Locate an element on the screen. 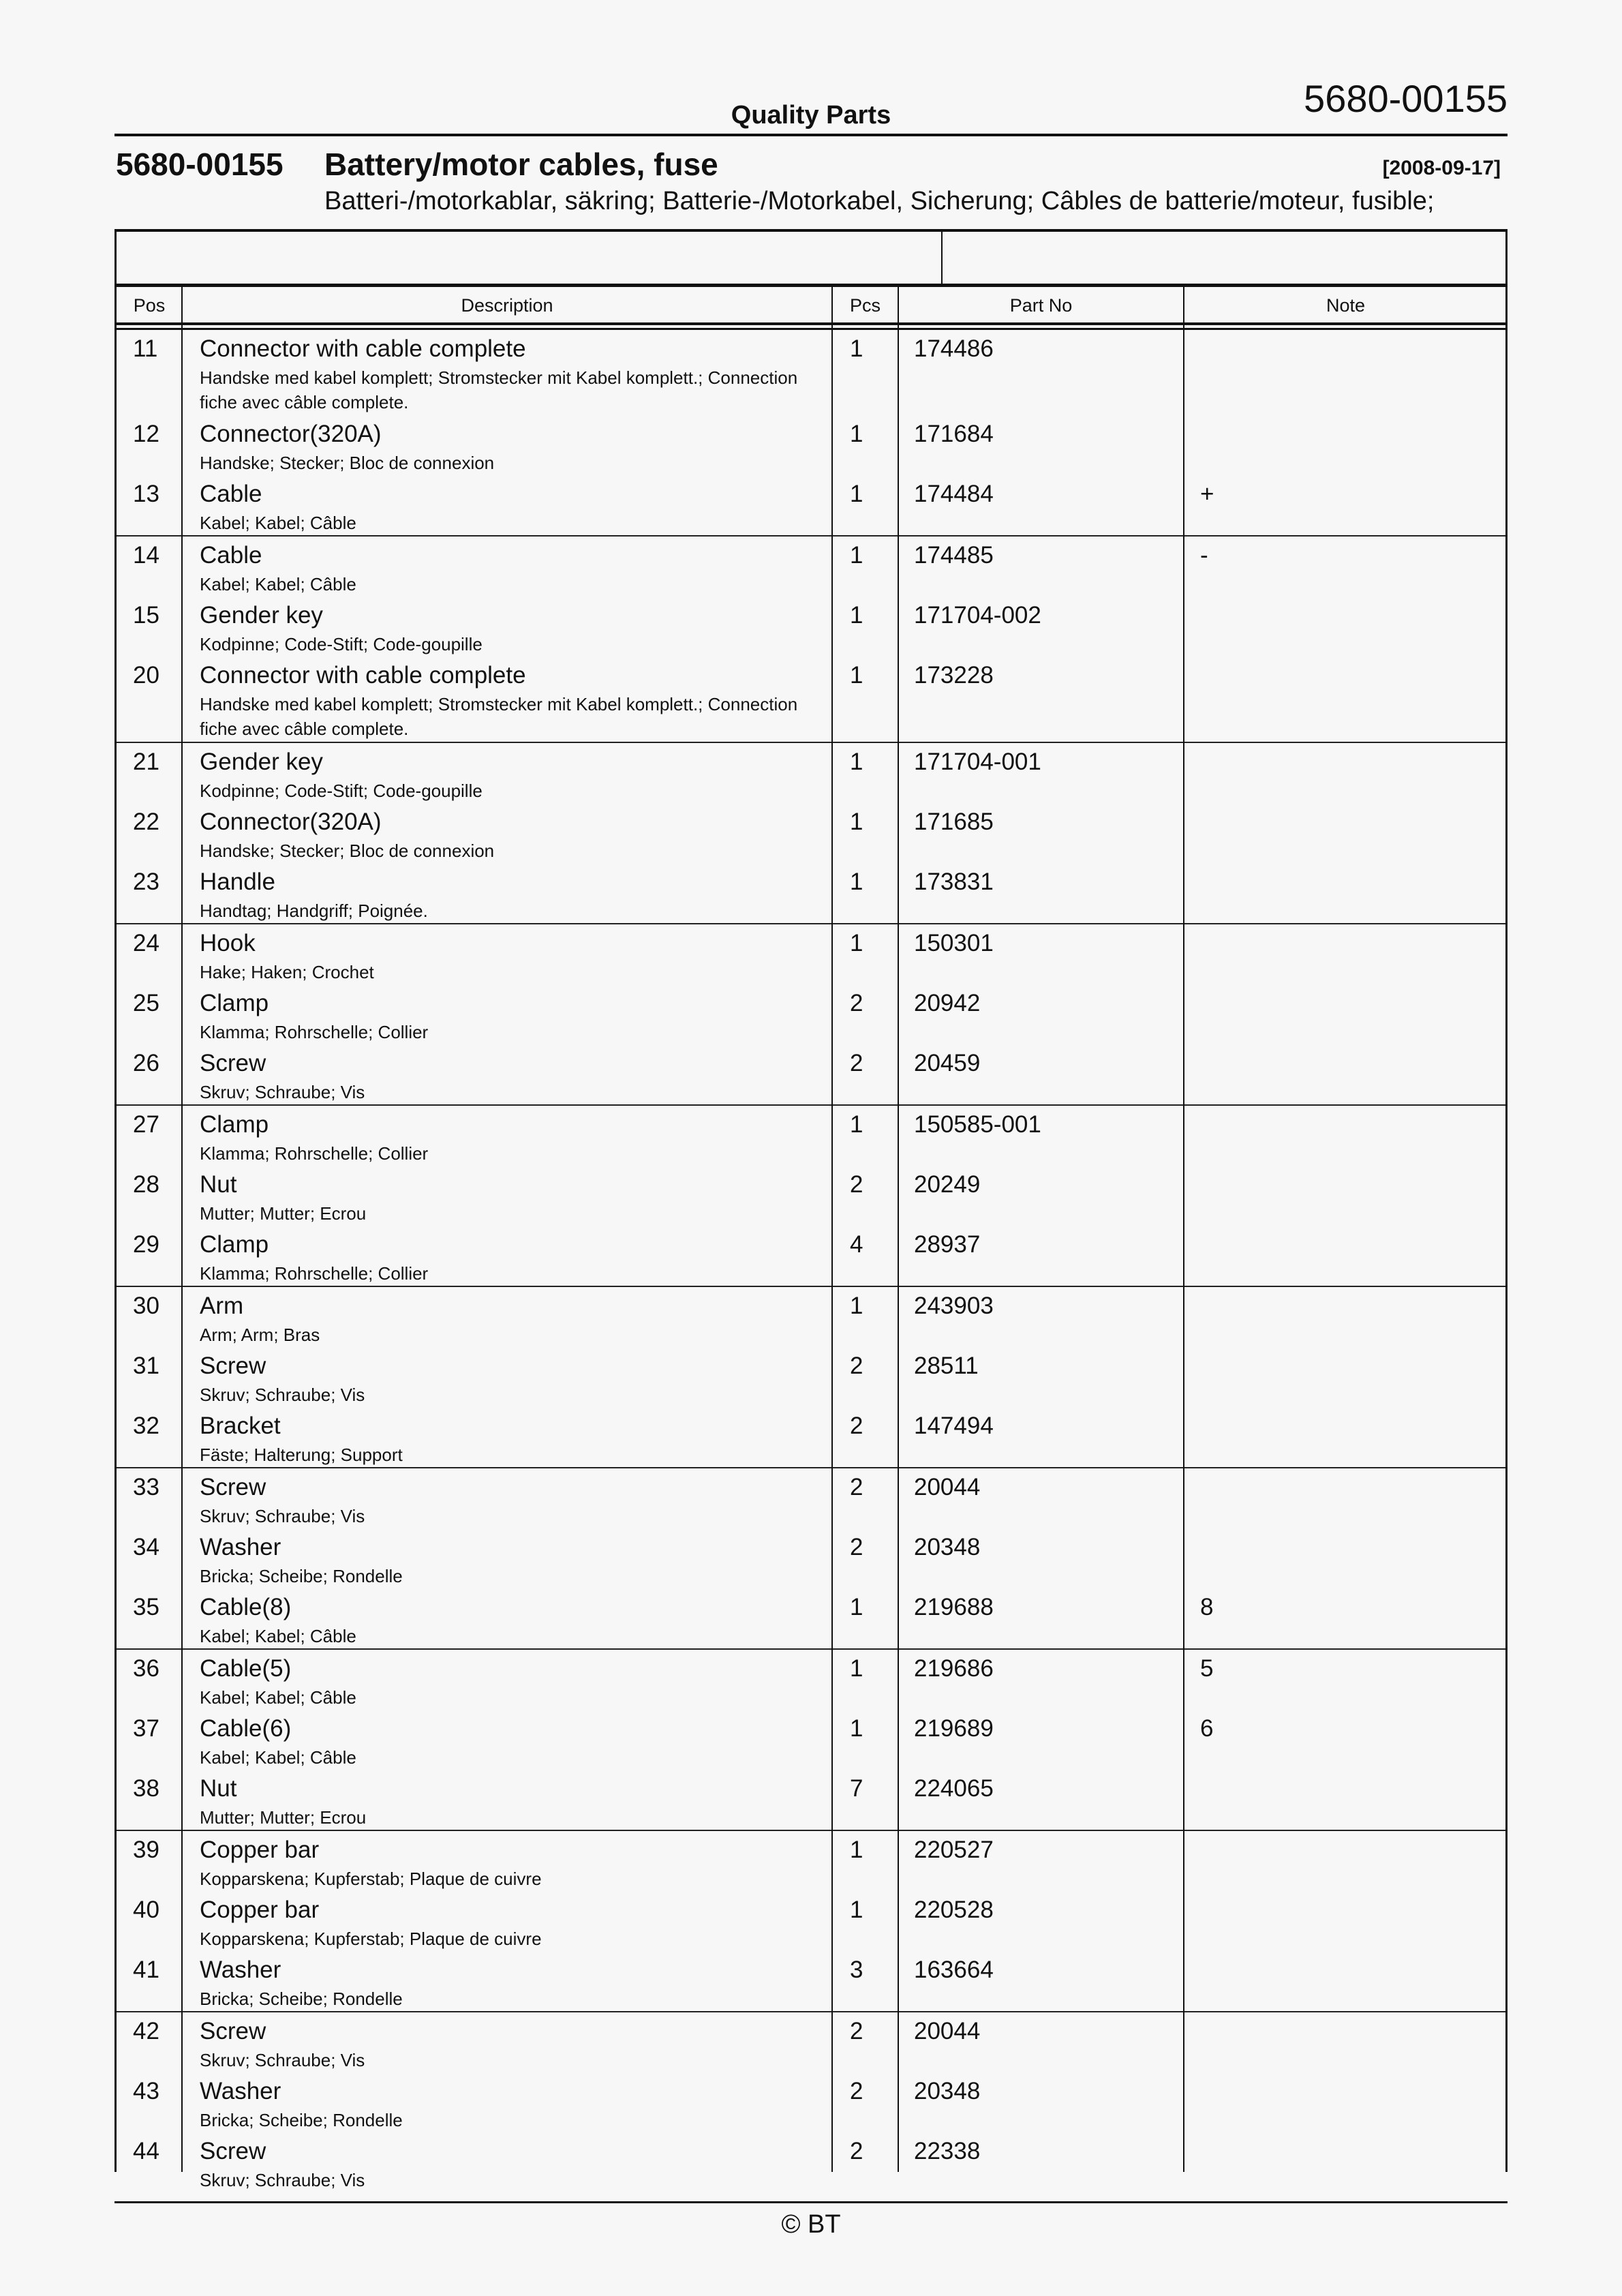 This screenshot has width=1622, height=2296. pos-cell: 11 is located at coordinates (145, 348).